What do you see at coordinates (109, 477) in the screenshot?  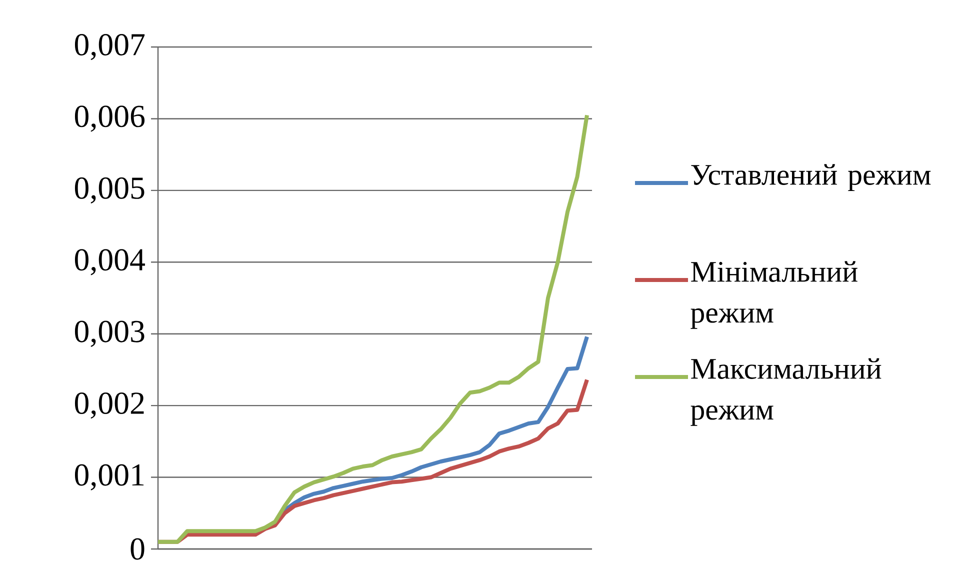 I see `y-tick-label: 0,001` at bounding box center [109, 477].